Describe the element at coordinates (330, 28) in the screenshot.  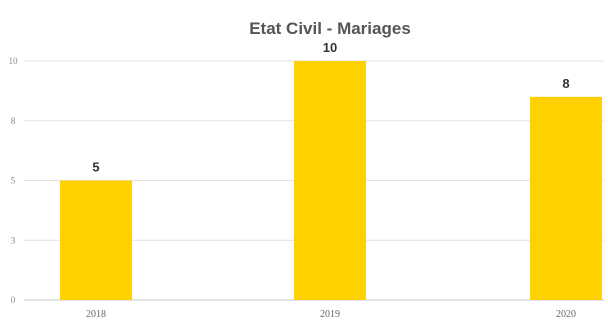
I see `chart-title: Etat Civil - Mariages` at that location.